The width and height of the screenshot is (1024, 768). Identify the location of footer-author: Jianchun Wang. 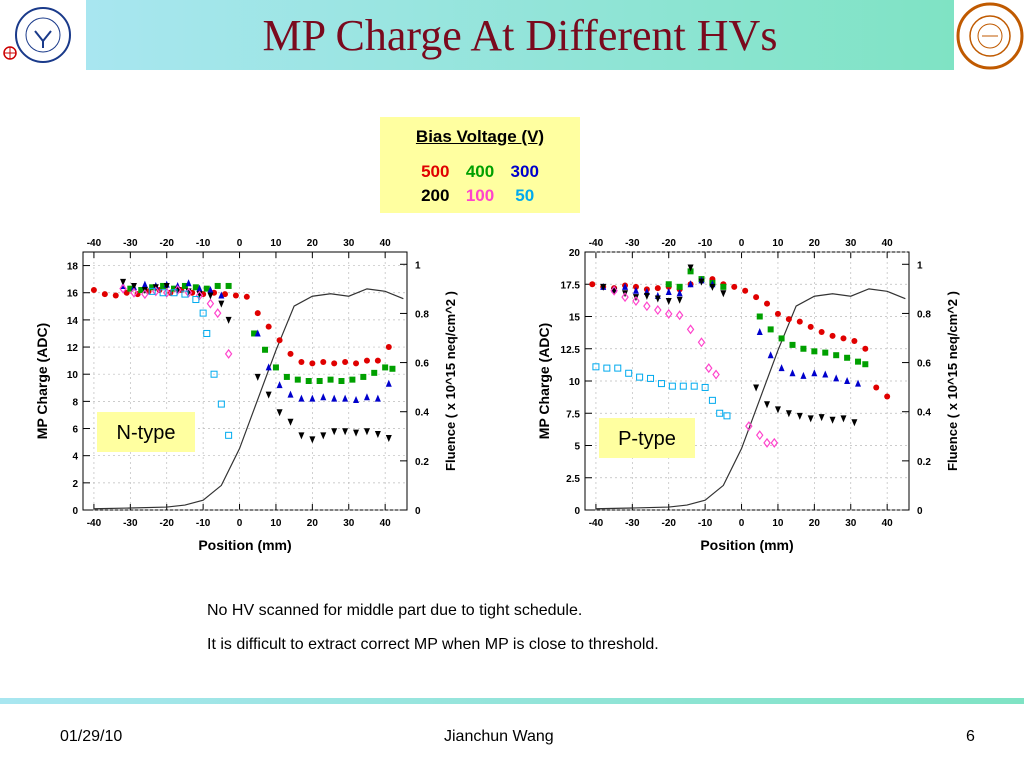
(499, 736).